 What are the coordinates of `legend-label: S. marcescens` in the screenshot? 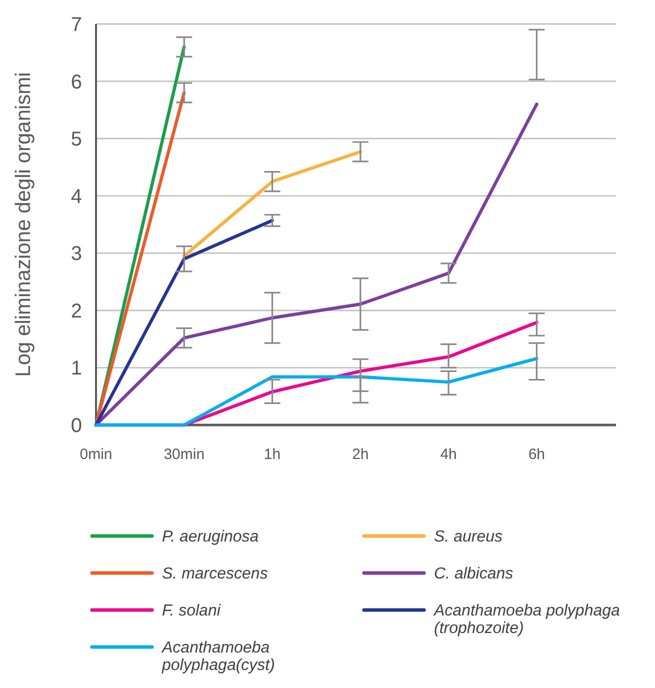 It's located at (215, 574).